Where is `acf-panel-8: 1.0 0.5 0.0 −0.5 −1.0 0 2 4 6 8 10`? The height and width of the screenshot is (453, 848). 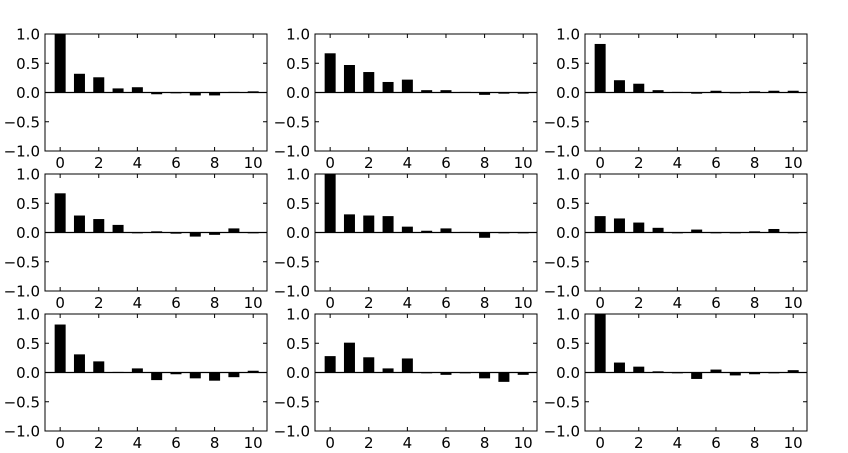 acf-panel-8: 1.0 0.5 0.0 −0.5 −1.0 0 2 4 6 8 10 is located at coordinates (406, 379).